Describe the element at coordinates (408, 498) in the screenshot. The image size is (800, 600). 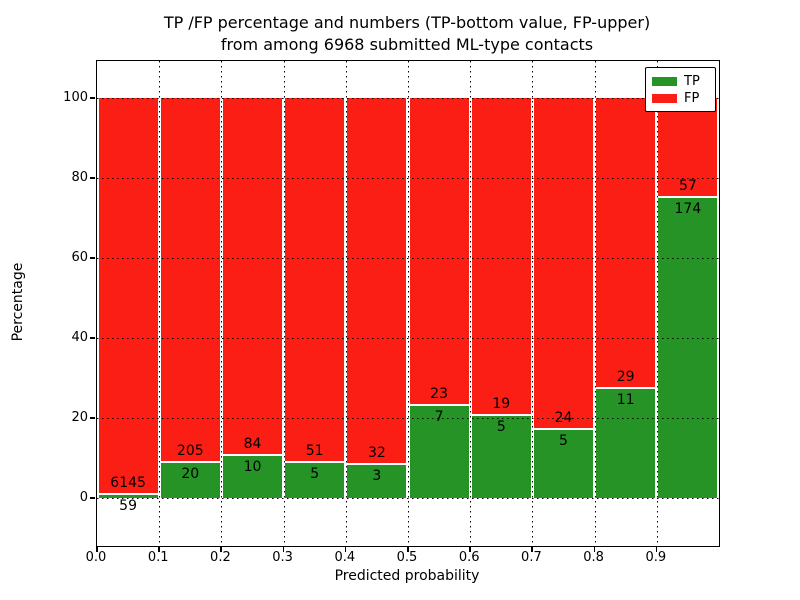
I see `h-gridline` at that location.